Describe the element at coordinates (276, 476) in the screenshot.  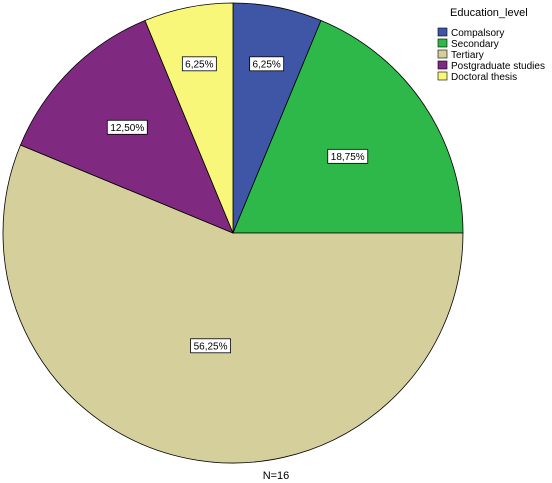
I see `sample-size-label: N=16` at that location.